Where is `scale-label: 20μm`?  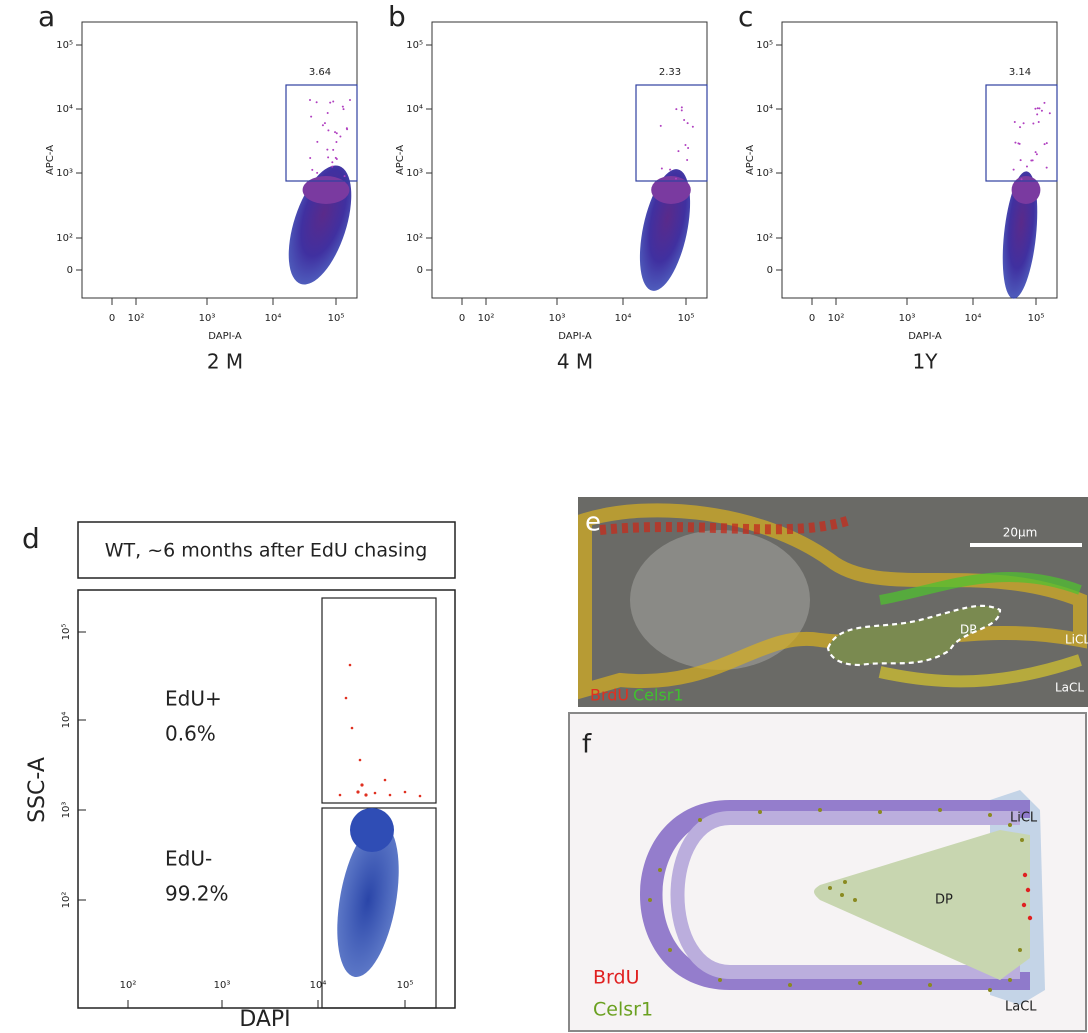
scale-label: 20μm is located at coordinates (1020, 533).